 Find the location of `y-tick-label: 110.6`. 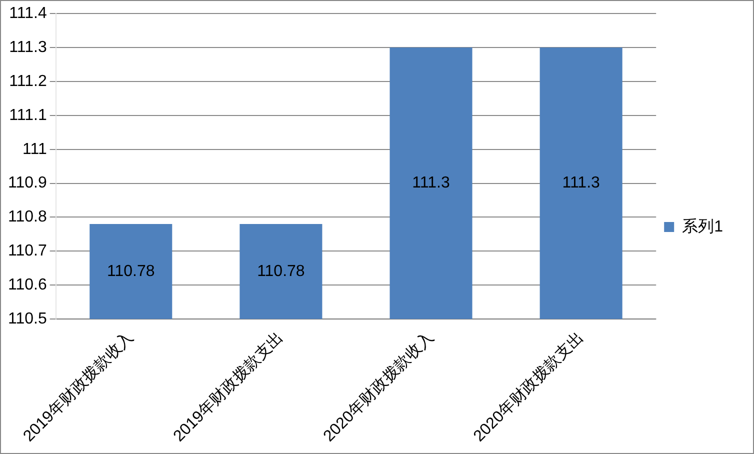

y-tick-label: 110.6 is located at coordinates (27, 285).